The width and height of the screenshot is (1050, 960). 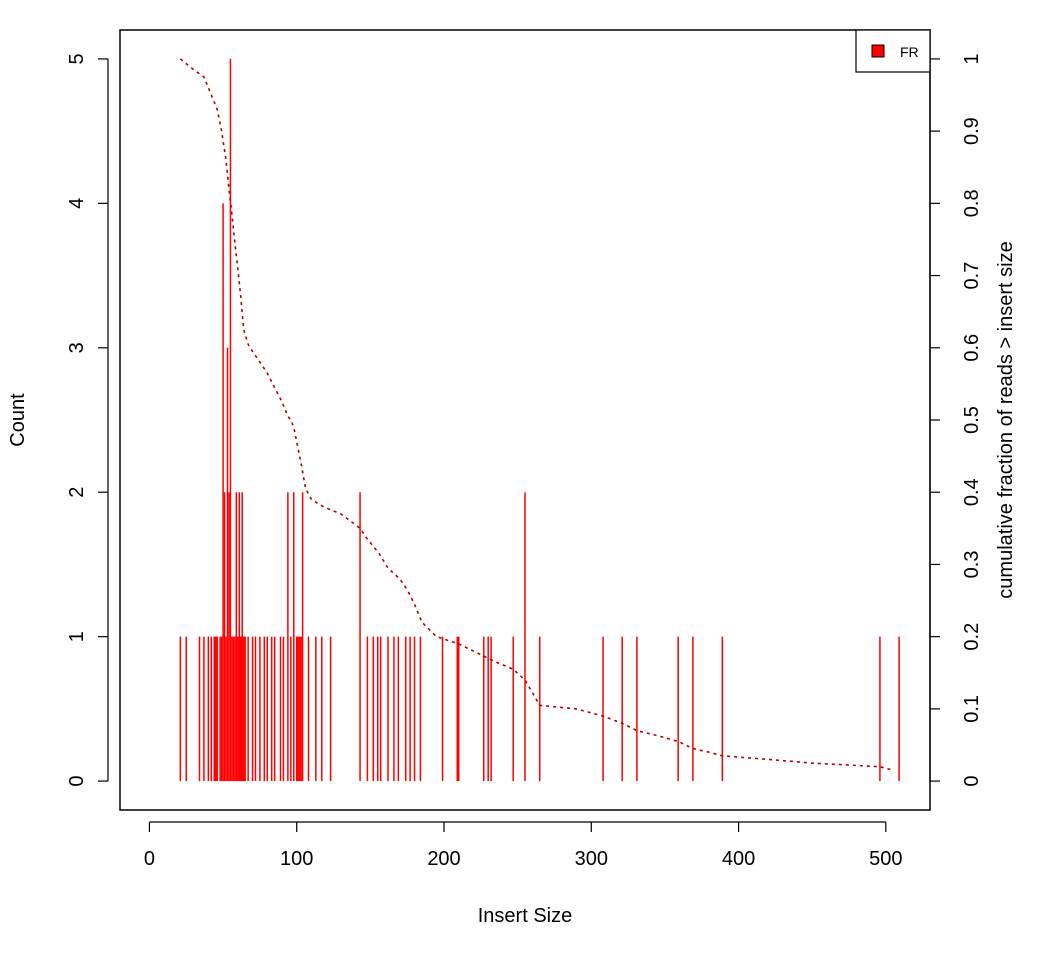 I want to click on y-axis-right: 0 0.1 0.2 0.3 0.4 0.5 0.6 0.7 0.8 0.9 1, so click(x=956, y=420).